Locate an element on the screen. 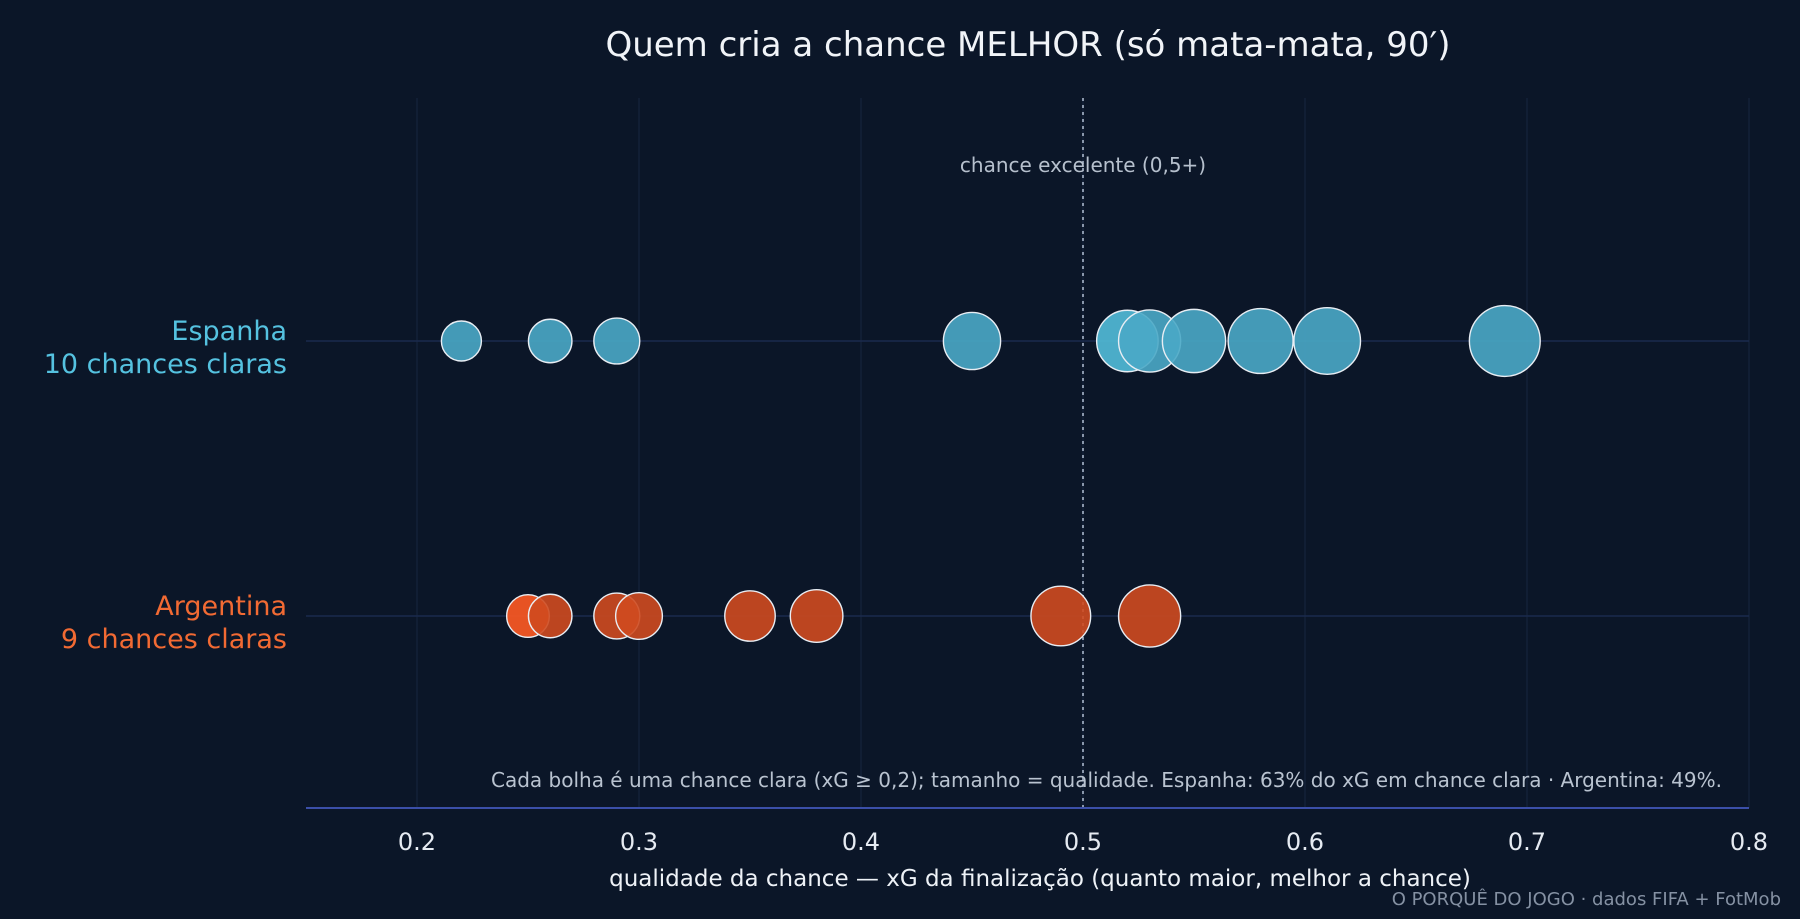  series-label-name: Espanha is located at coordinates (229, 331).